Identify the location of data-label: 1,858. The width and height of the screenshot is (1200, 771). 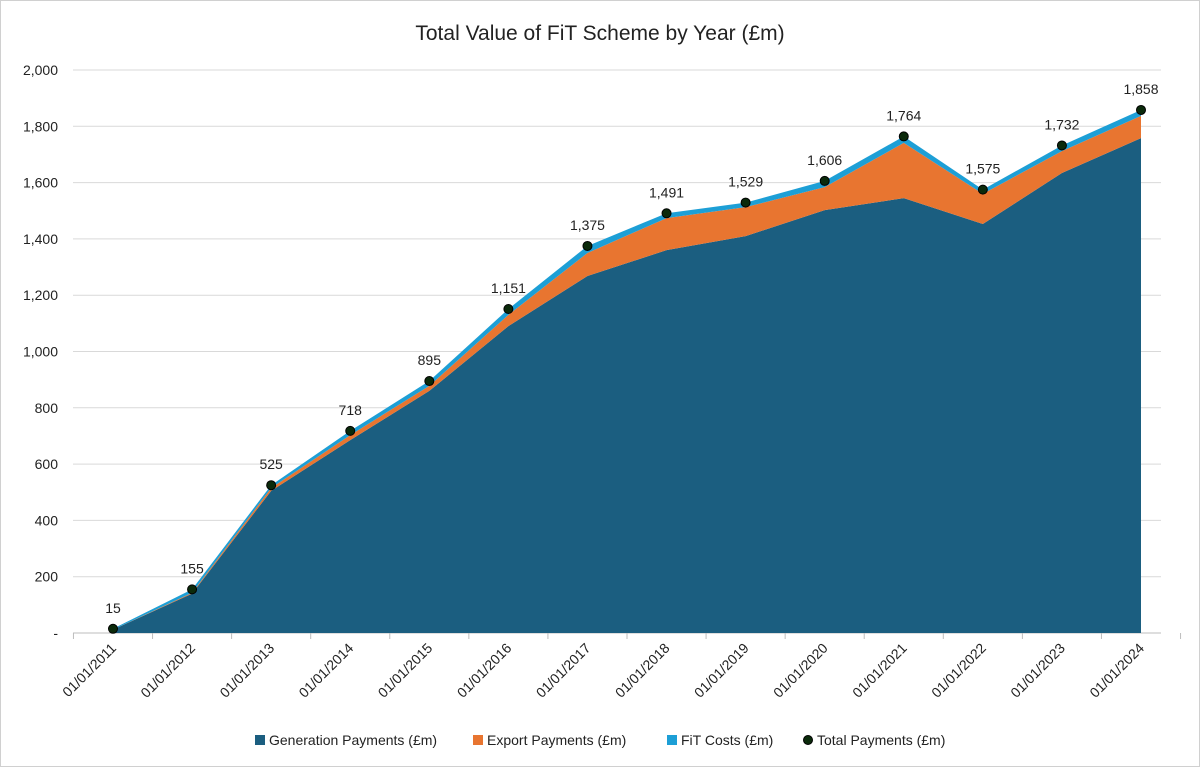
(1140, 89).